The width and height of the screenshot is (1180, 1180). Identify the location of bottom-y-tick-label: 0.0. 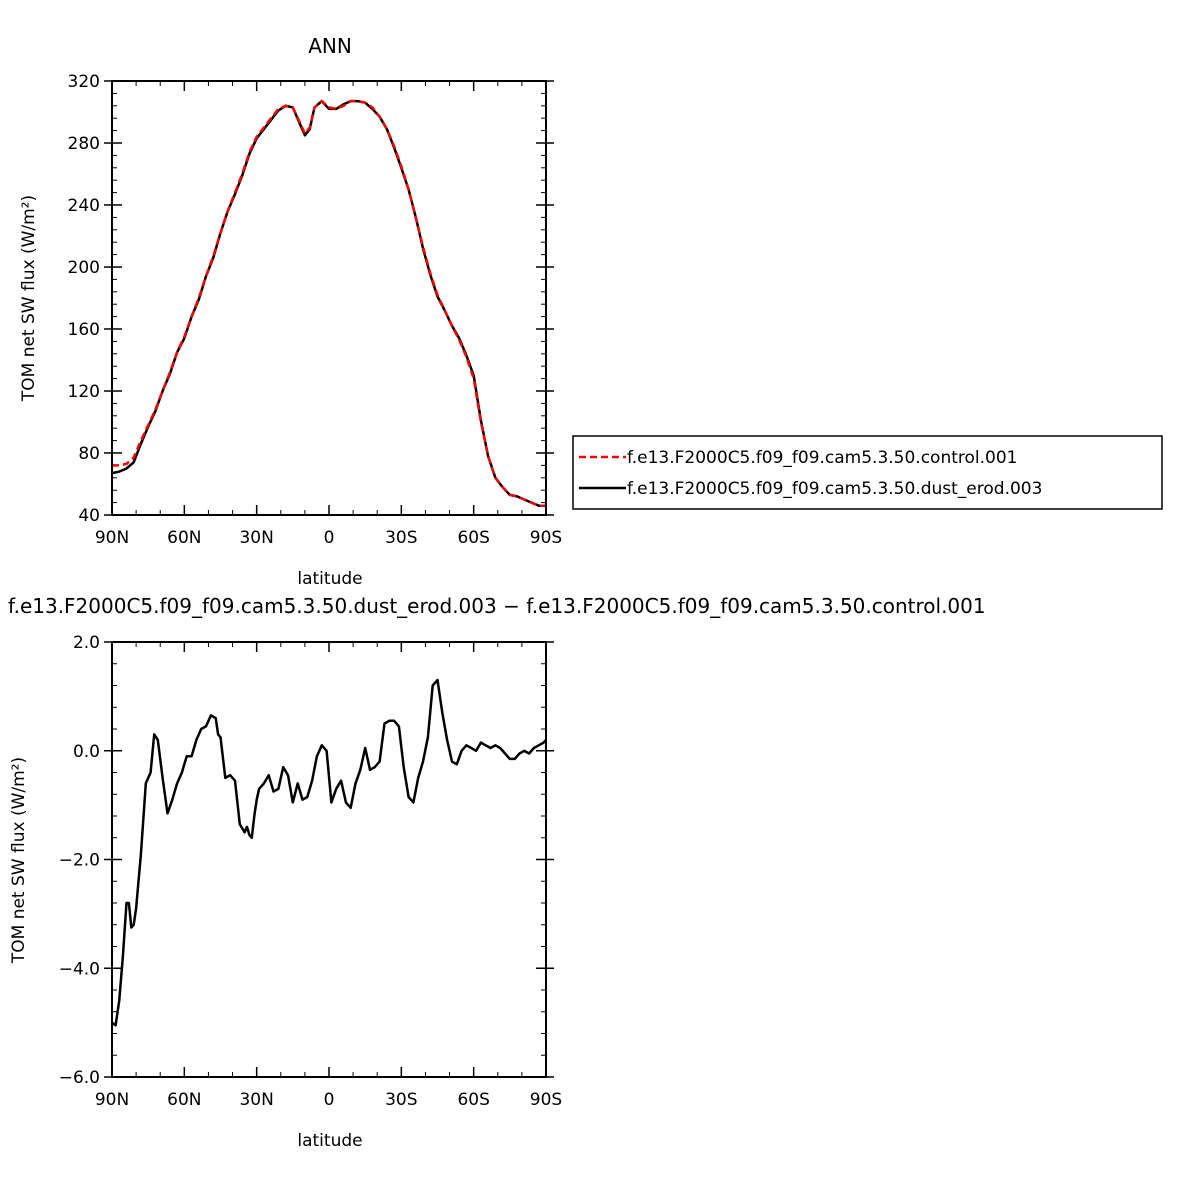
(86, 752).